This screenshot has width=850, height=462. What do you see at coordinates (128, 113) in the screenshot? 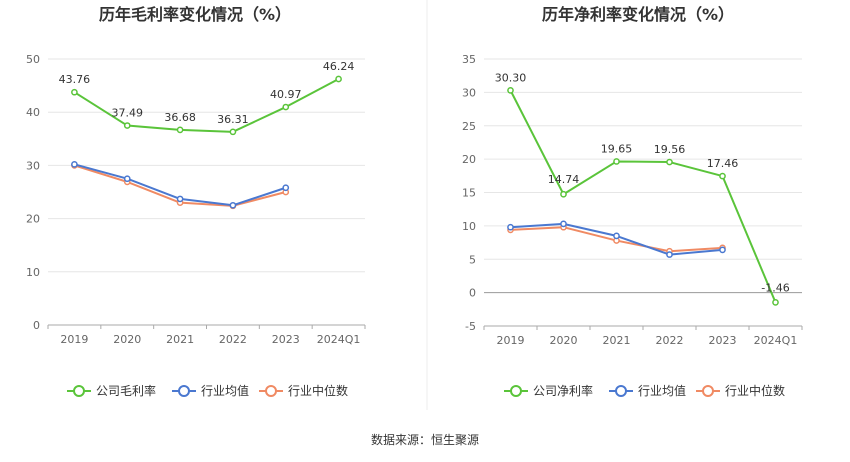
I see `data-label: 37.49` at bounding box center [128, 113].